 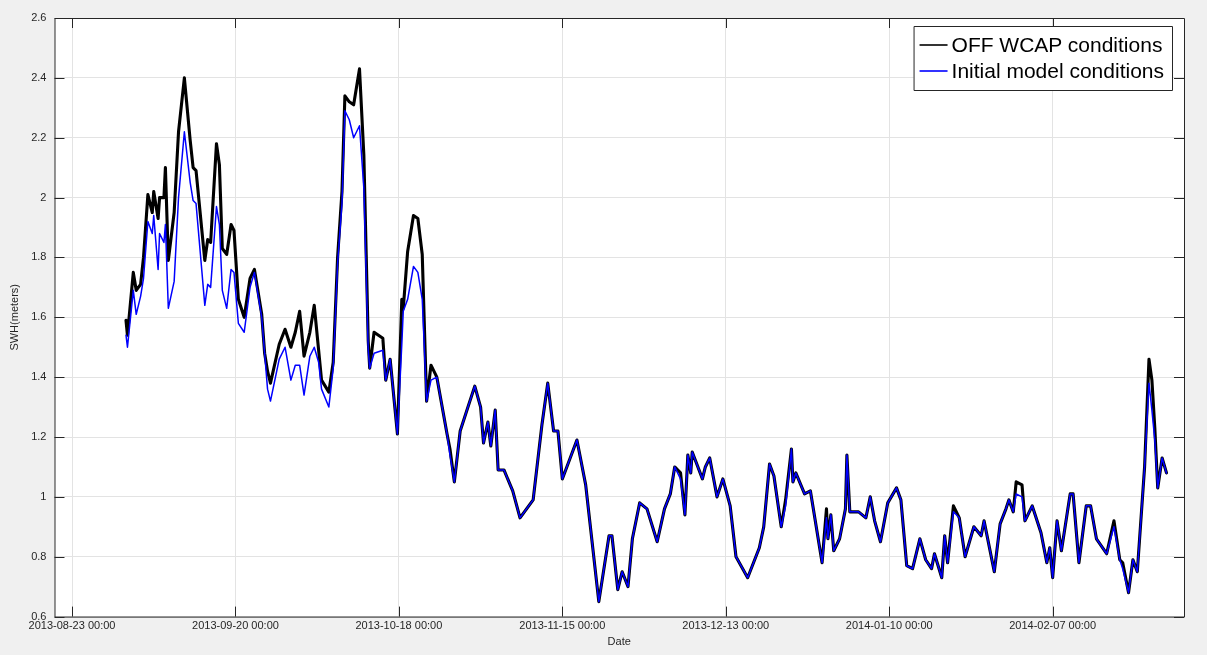 I want to click on legend-label: OFF WCAP conditions, so click(x=1057, y=44).